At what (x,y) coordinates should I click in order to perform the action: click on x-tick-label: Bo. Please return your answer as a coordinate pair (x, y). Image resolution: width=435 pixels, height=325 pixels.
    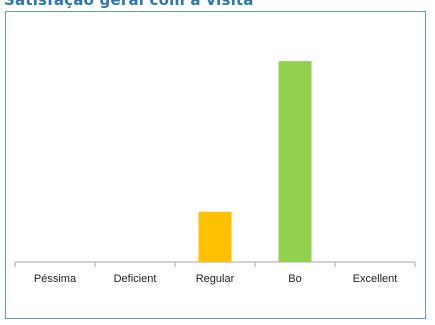
    Looking at the image, I should click on (294, 279).